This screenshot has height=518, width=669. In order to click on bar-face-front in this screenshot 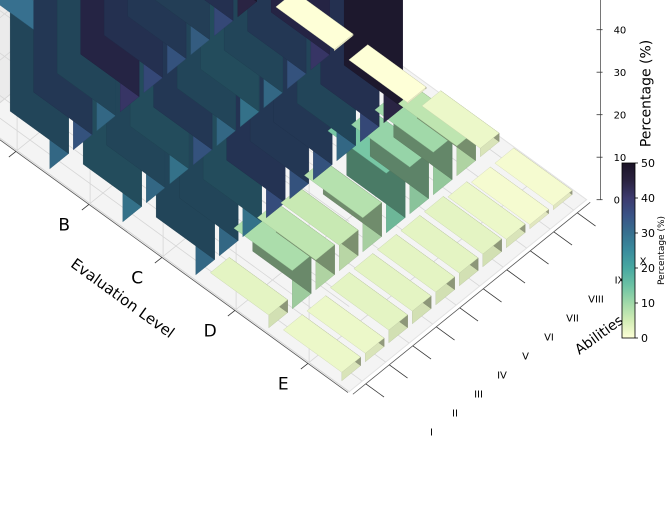, I will do `click(247, 9)`.